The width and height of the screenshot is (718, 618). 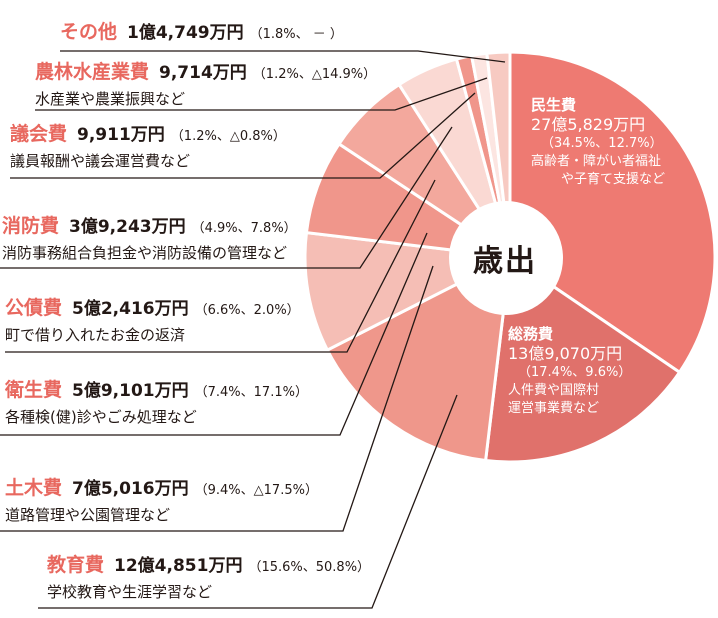 What do you see at coordinates (309, 567) in the screenshot?
I see `label-pct: （15.6%、50.8%）` at bounding box center [309, 567].